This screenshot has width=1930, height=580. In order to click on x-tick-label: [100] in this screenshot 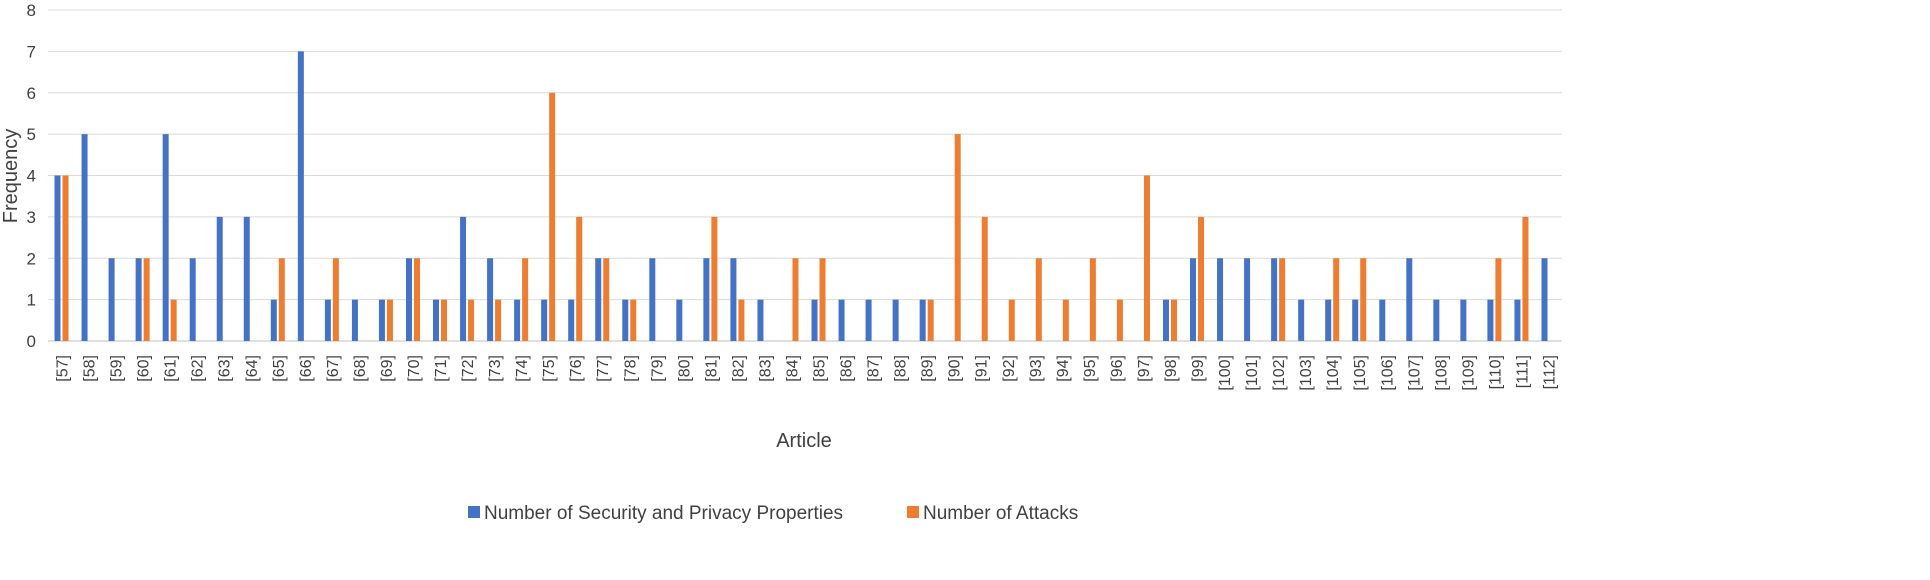, I will do `click(1225, 373)`.